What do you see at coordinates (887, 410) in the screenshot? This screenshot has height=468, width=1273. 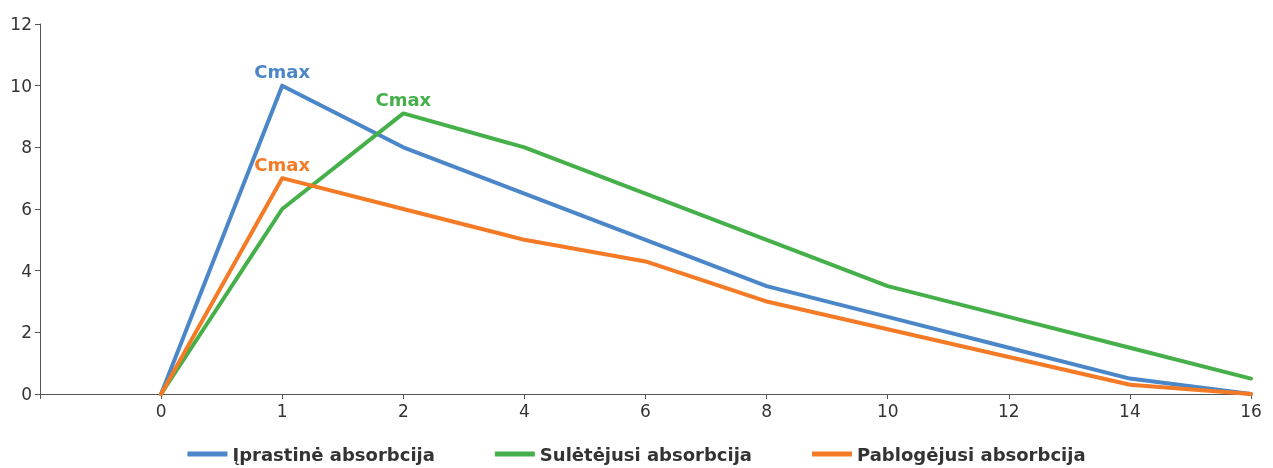 I see `x-tick-label: 10` at bounding box center [887, 410].